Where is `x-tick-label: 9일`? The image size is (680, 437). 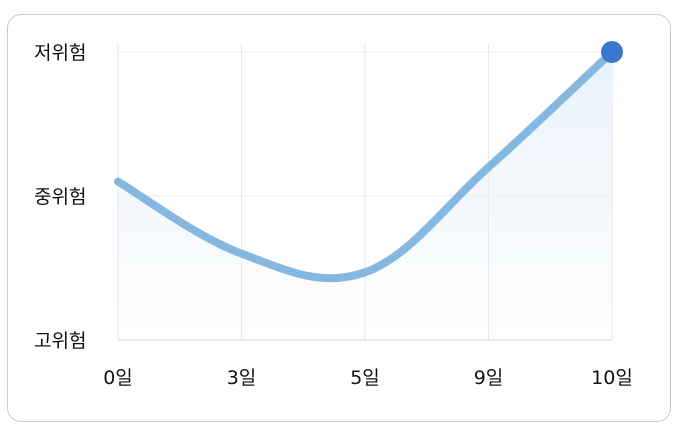
x-tick-label: 9일 is located at coordinates (489, 378).